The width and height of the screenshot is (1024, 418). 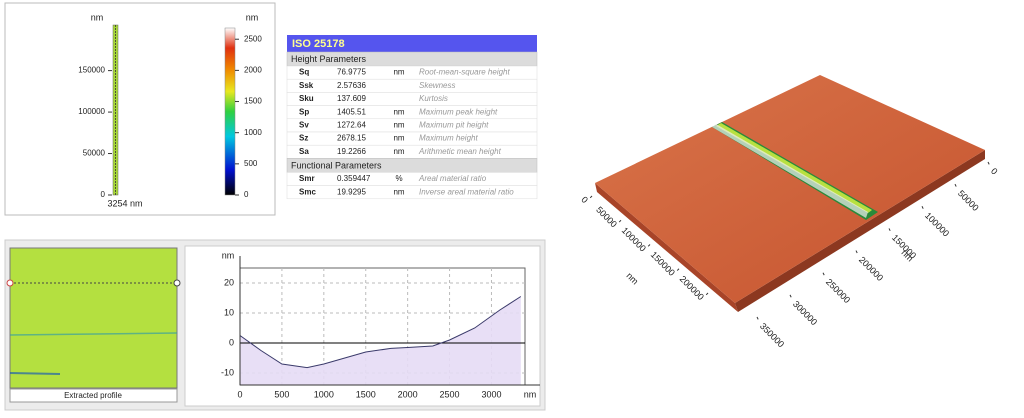 What do you see at coordinates (253, 101) in the screenshot?
I see `scale-tick-label: 1500` at bounding box center [253, 101].